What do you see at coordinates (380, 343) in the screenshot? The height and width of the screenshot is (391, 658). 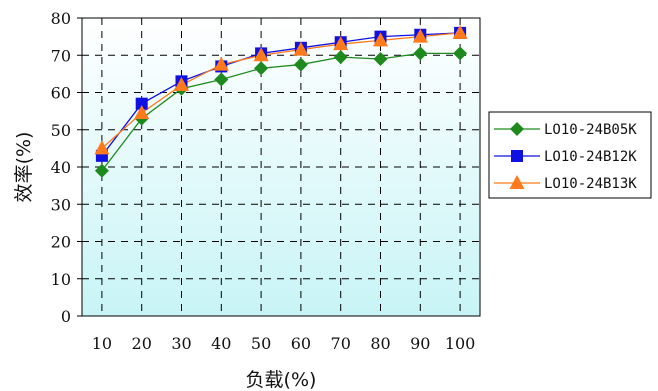 I see `x-tick-label: 80` at bounding box center [380, 343].